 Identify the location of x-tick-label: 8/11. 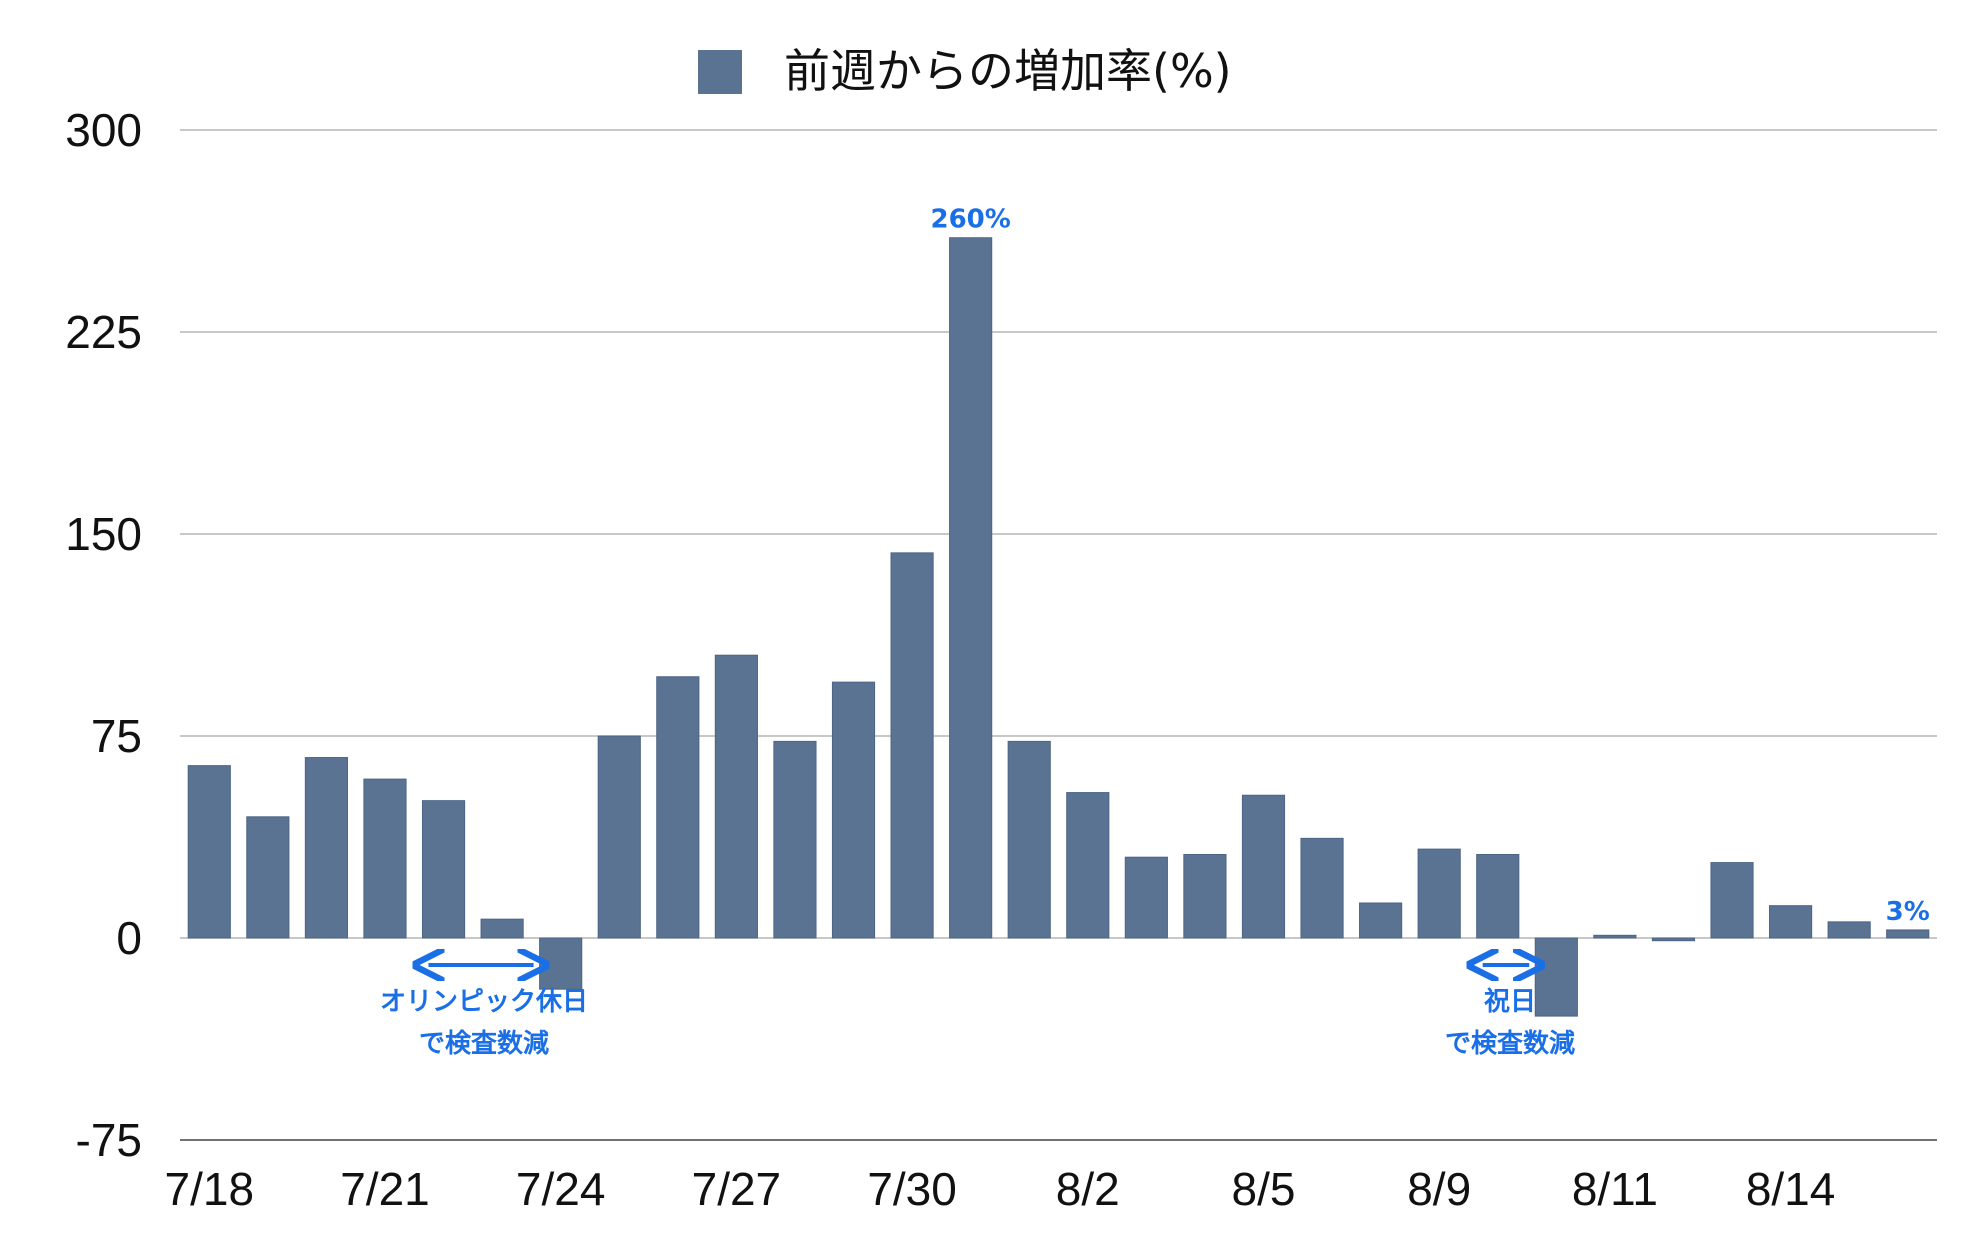
(1615, 1189).